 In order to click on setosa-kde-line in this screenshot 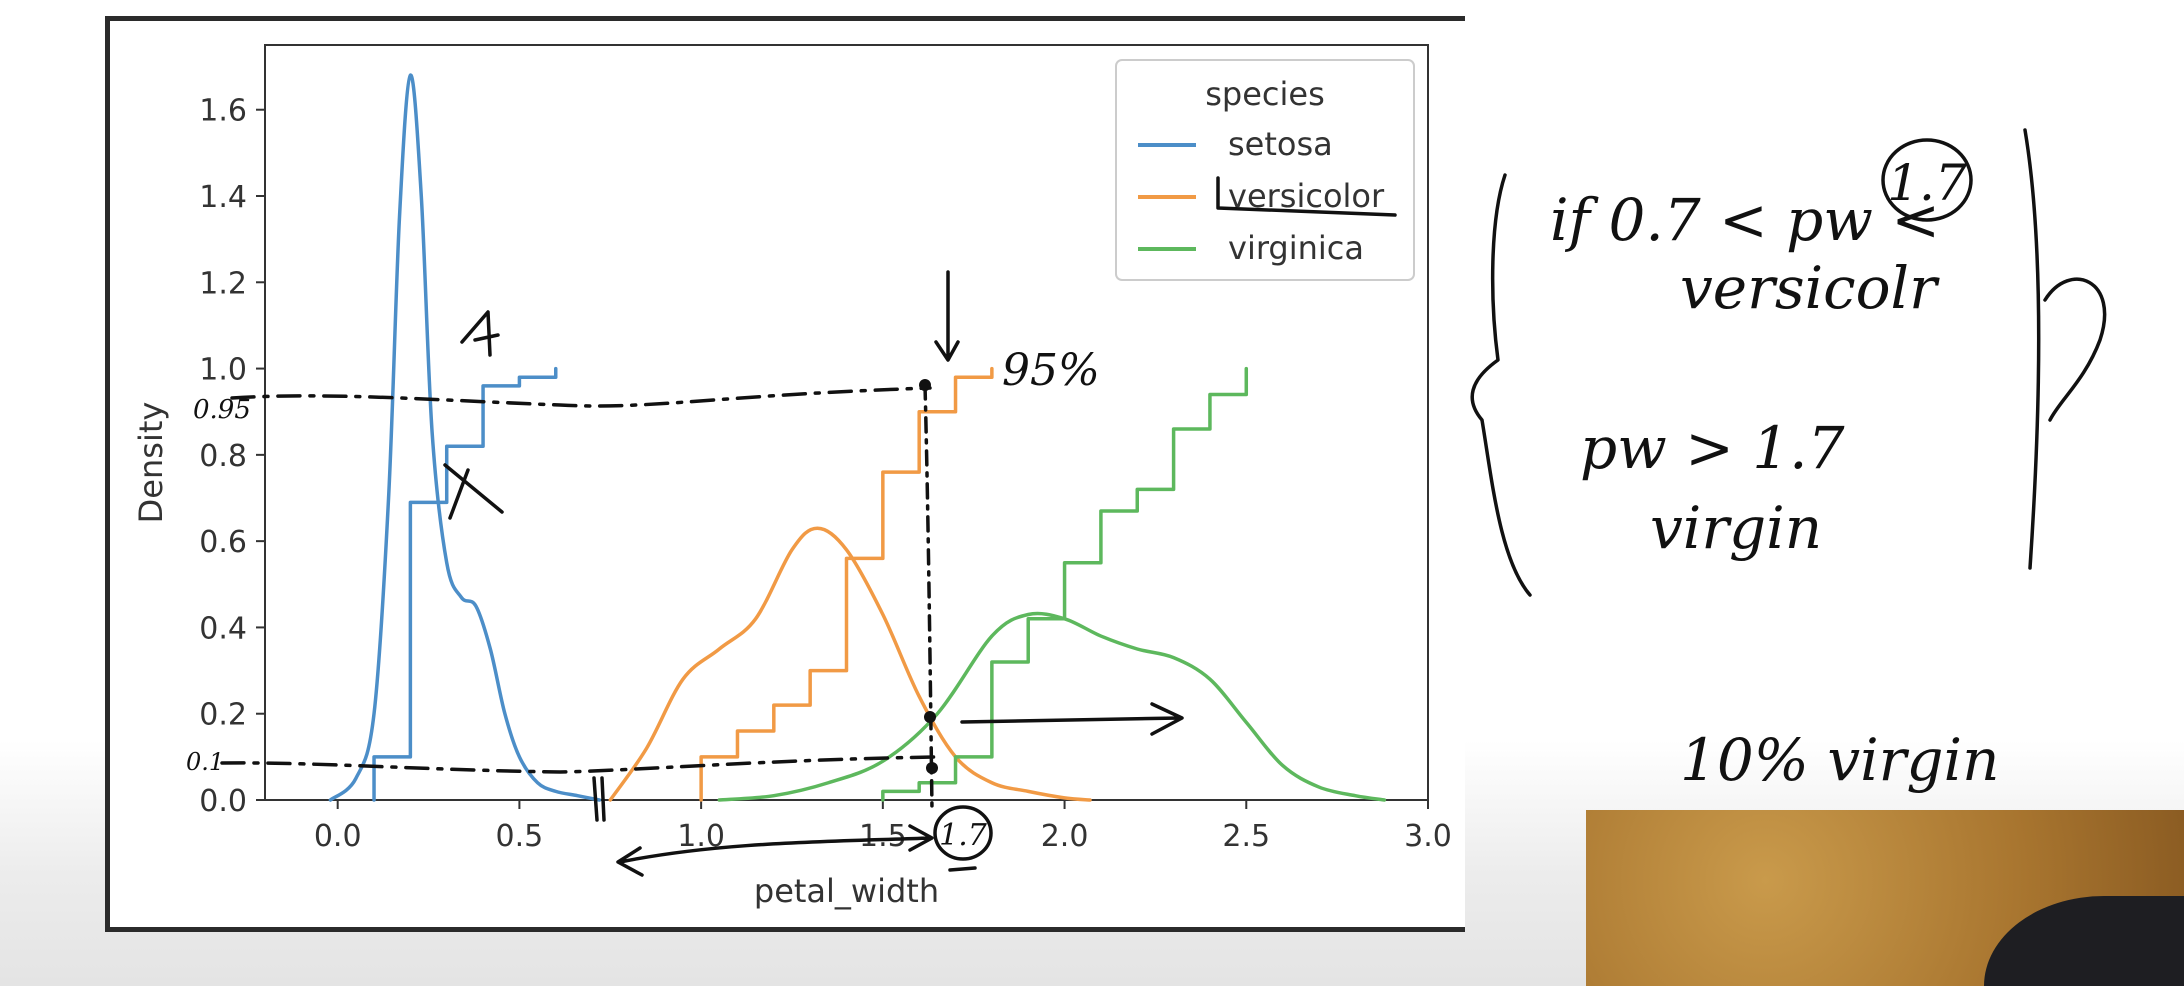, I will do `click(465, 437)`.